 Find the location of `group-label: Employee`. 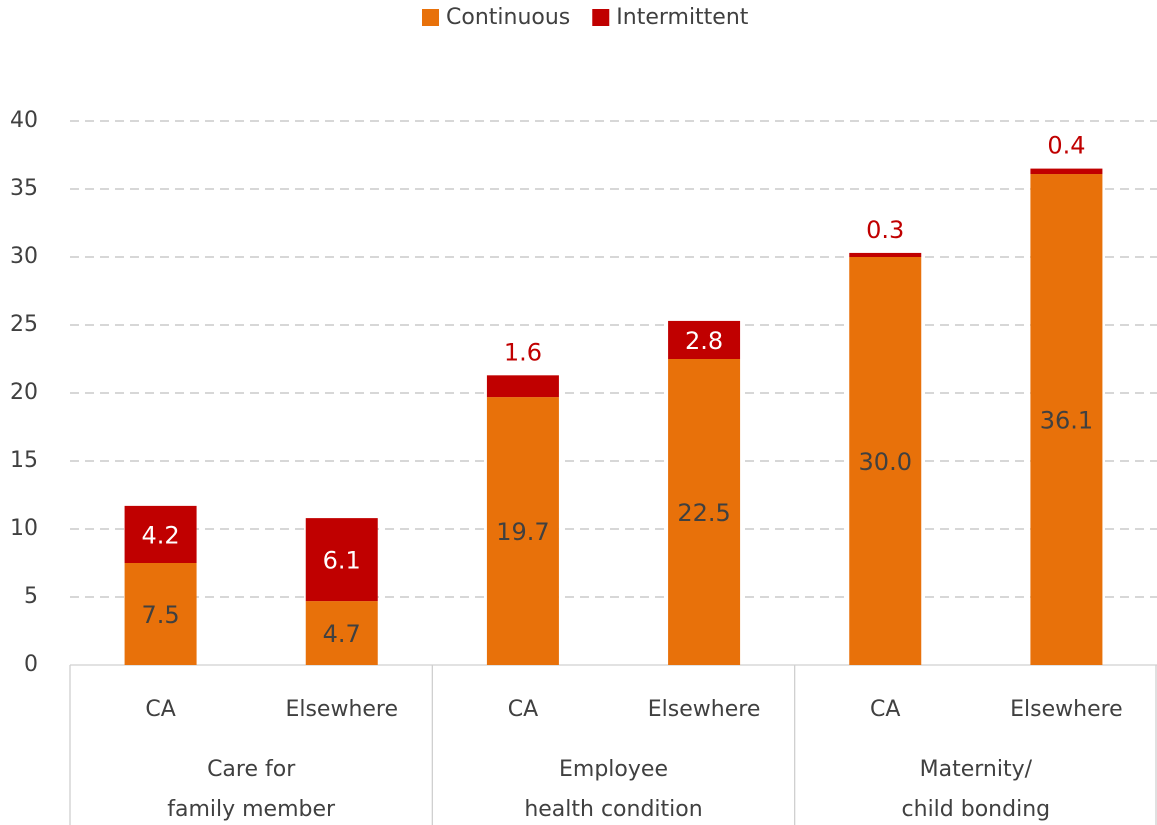

group-label: Employee is located at coordinates (613, 769).